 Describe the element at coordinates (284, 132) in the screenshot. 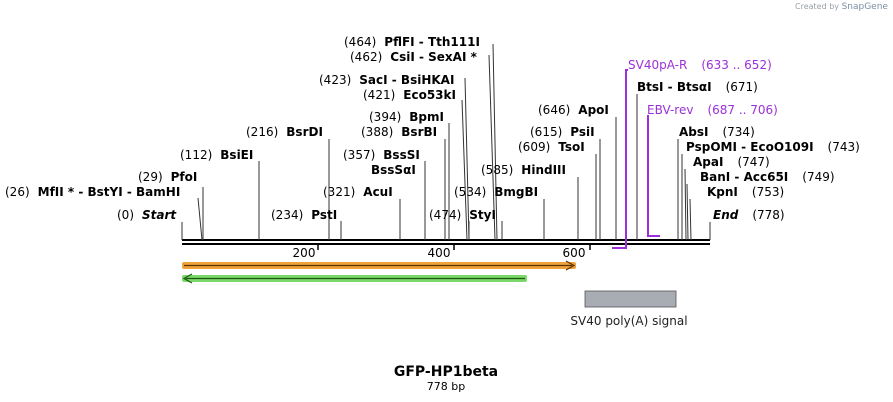

I see `site-label: (216) BsrDI` at that location.